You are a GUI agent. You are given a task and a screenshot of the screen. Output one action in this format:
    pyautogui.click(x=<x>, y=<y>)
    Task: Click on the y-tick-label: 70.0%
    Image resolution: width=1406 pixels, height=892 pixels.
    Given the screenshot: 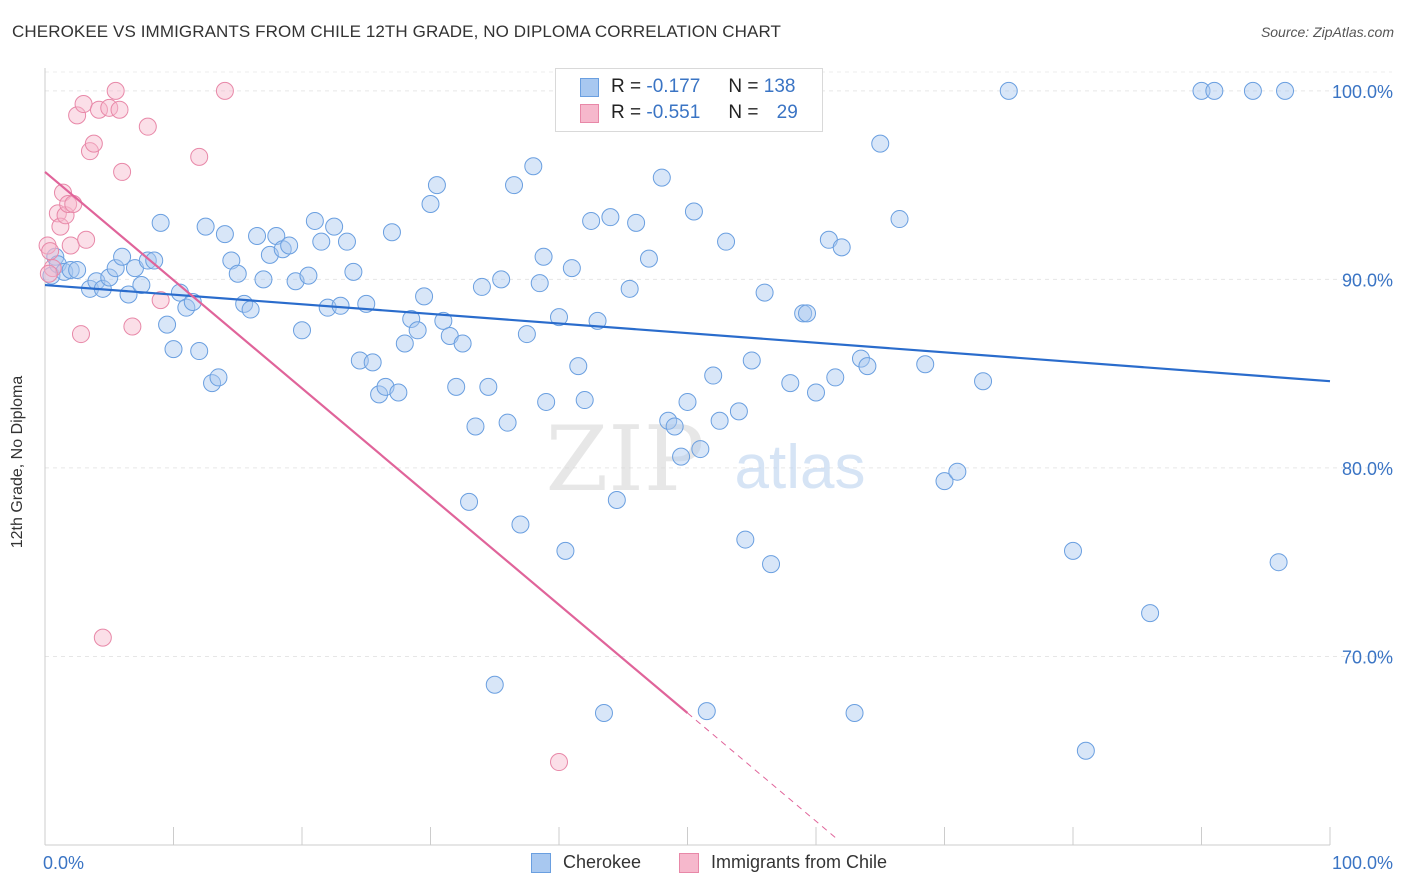 What is the action you would take?
    pyautogui.click(x=1367, y=657)
    